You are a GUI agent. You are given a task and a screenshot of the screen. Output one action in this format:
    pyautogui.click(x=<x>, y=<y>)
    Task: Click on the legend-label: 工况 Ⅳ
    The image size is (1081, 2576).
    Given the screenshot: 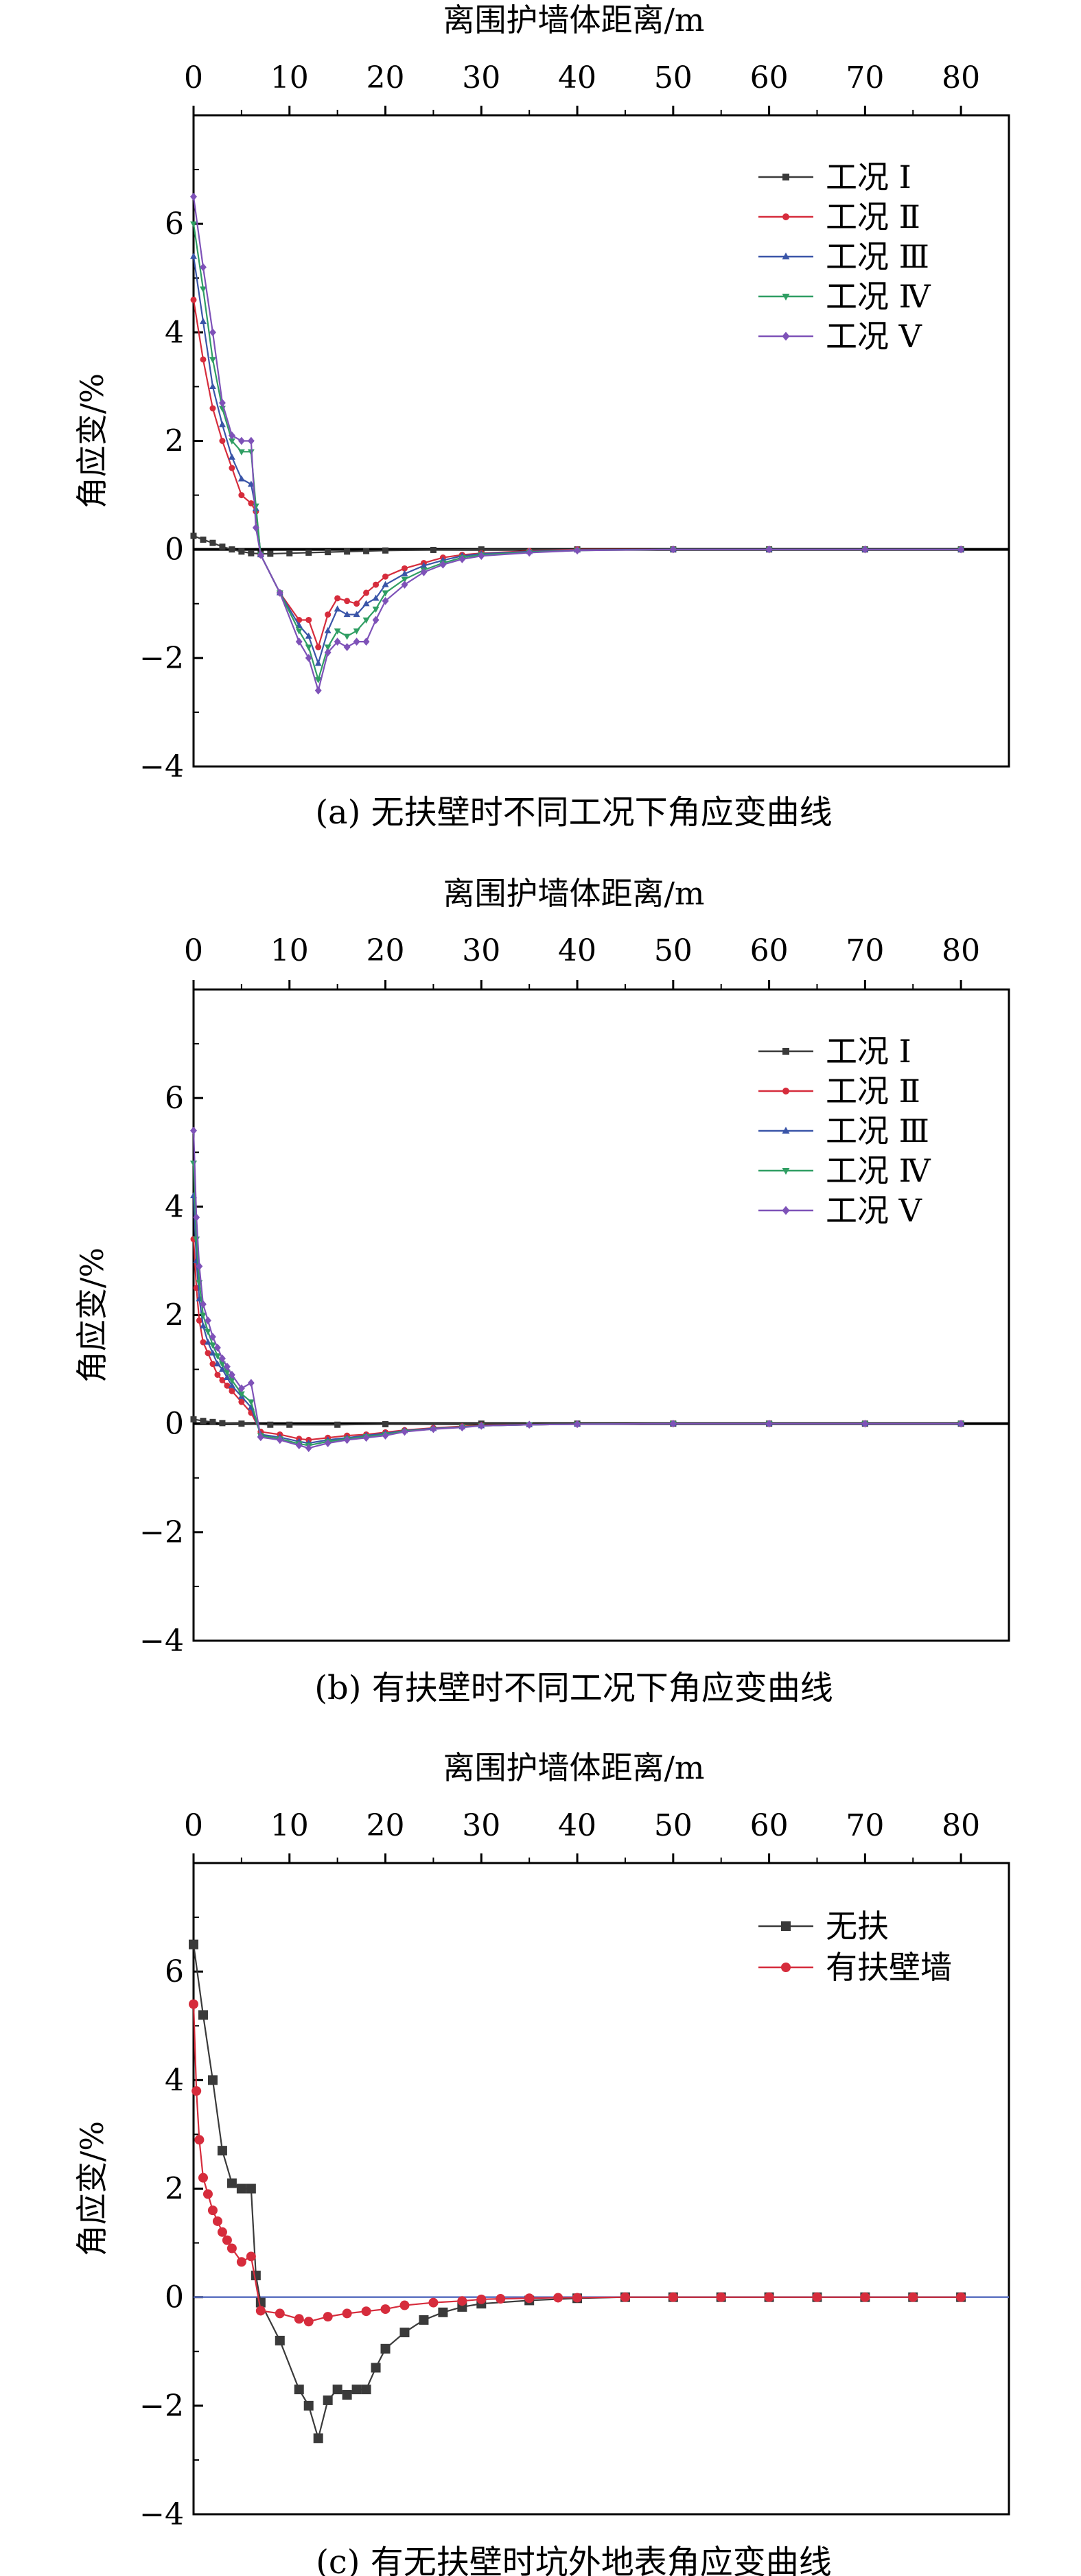 What is the action you would take?
    pyautogui.click(x=878, y=1170)
    